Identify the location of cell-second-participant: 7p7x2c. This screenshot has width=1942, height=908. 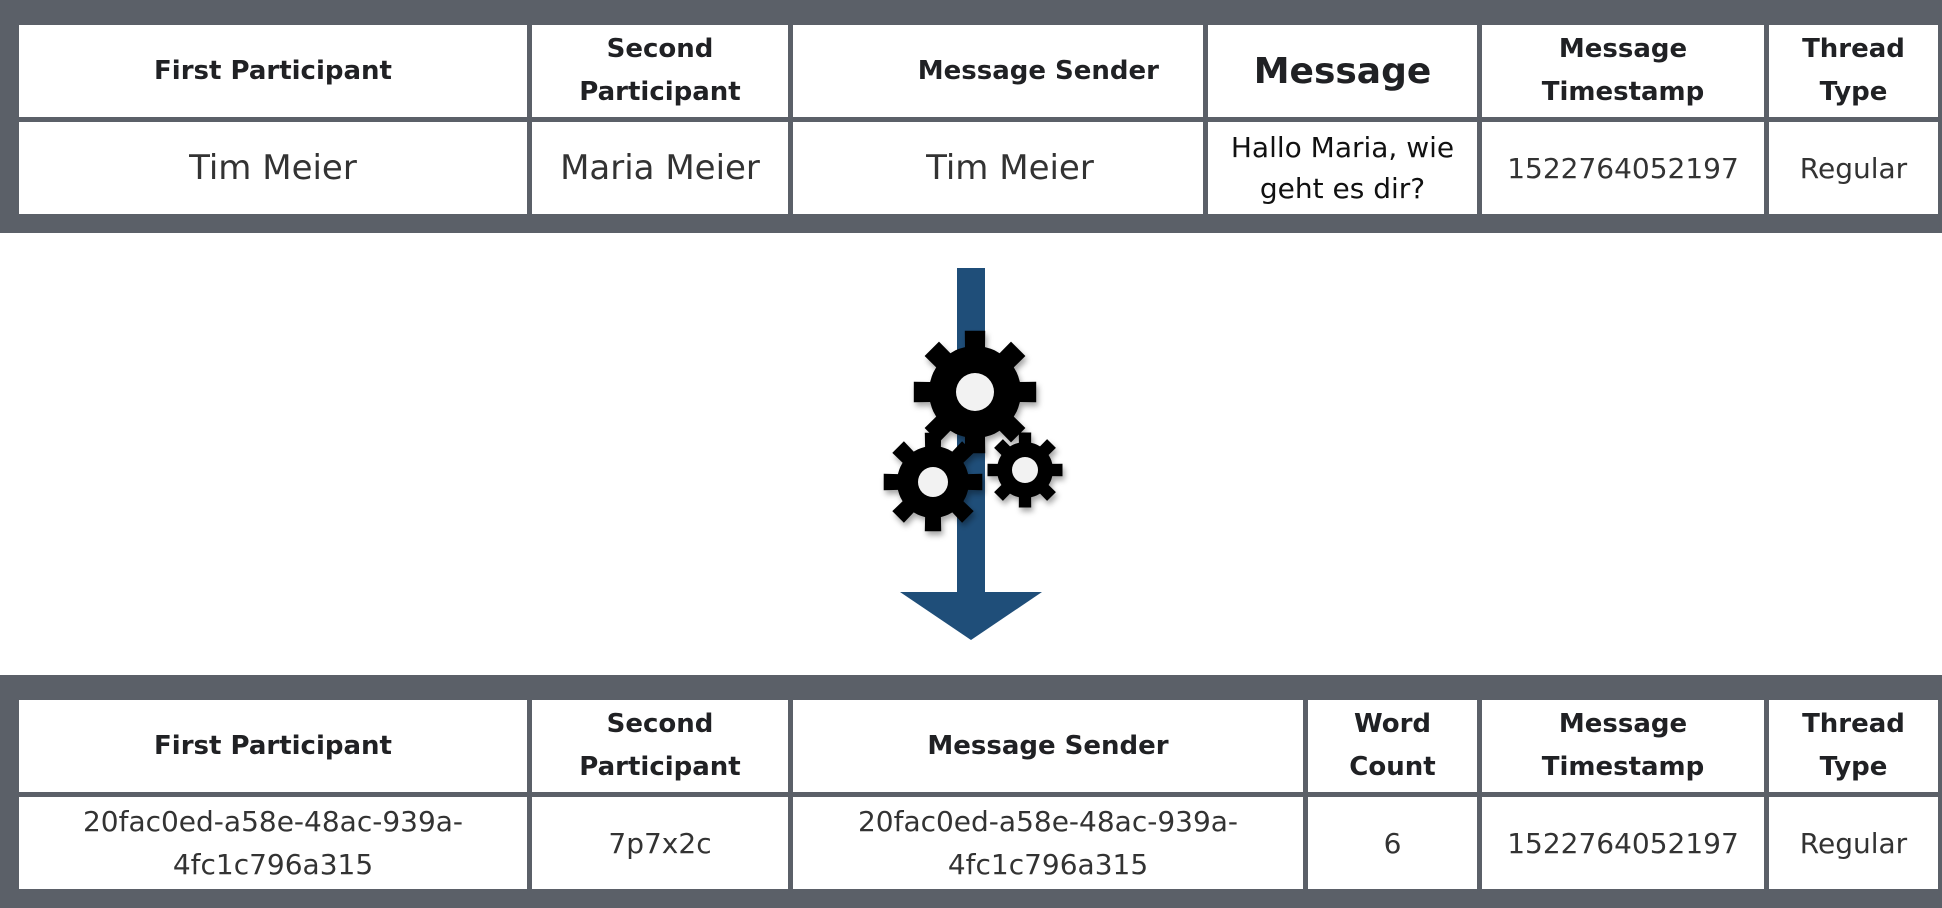
(660, 843).